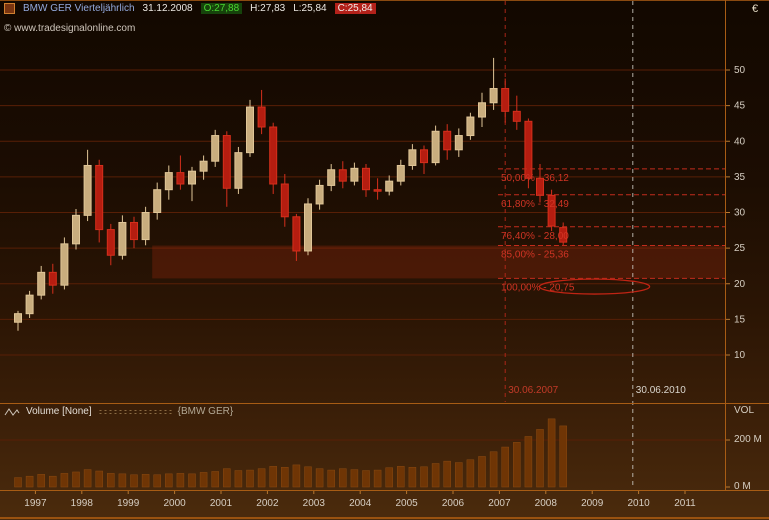  What do you see at coordinates (314, 503) in the screenshot?
I see `svg-text: 2003` at bounding box center [314, 503].